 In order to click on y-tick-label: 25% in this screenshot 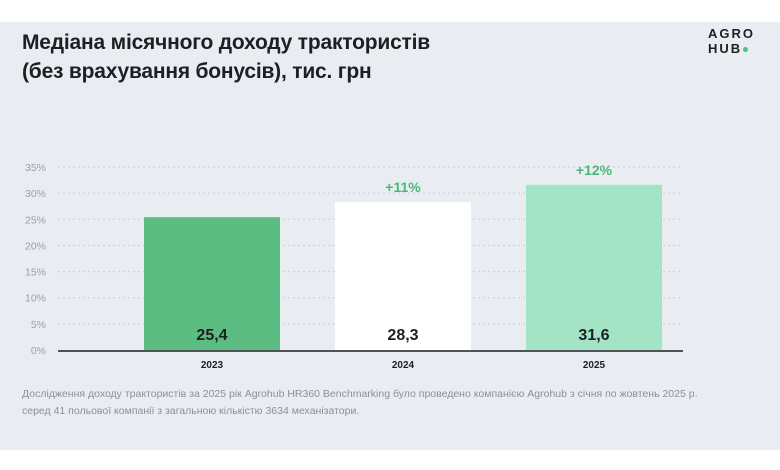, I will do `click(35, 220)`.